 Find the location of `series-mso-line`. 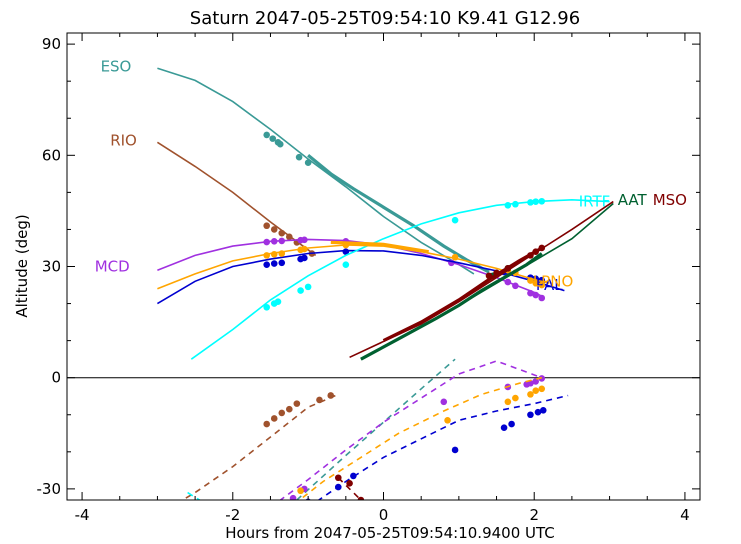

series-mso-line is located at coordinates (481, 279).